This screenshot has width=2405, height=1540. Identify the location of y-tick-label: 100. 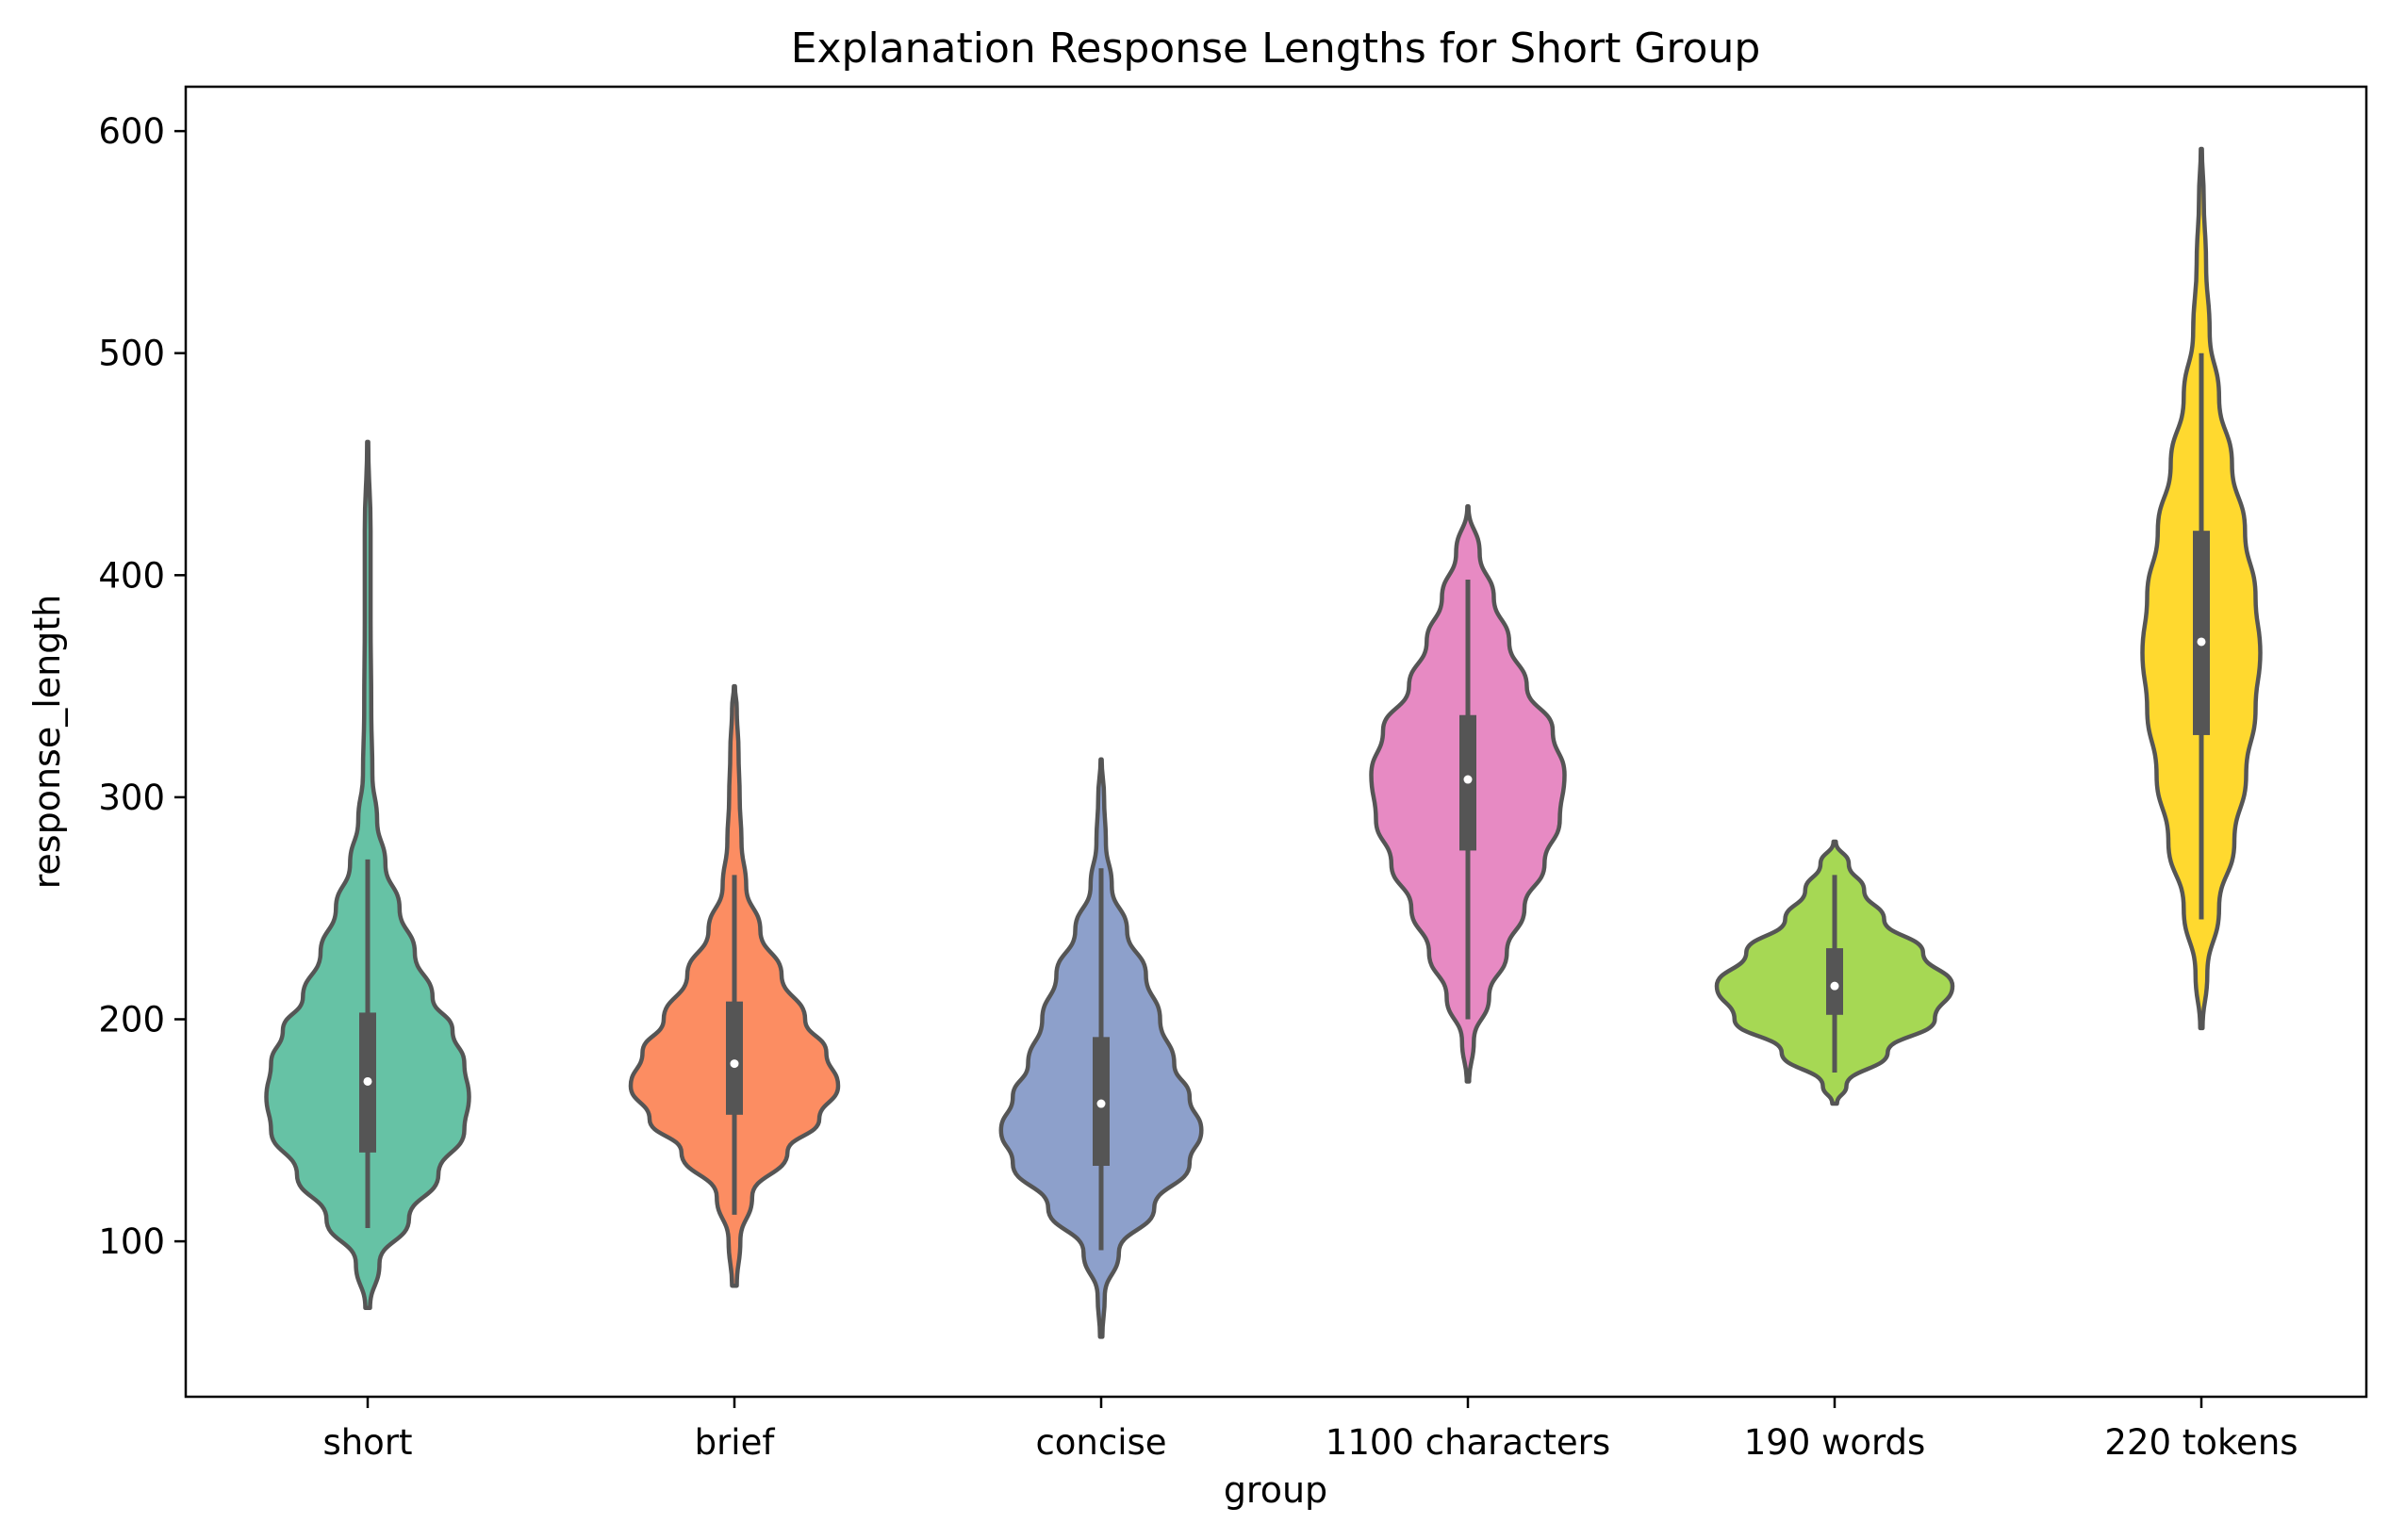
(131, 1241).